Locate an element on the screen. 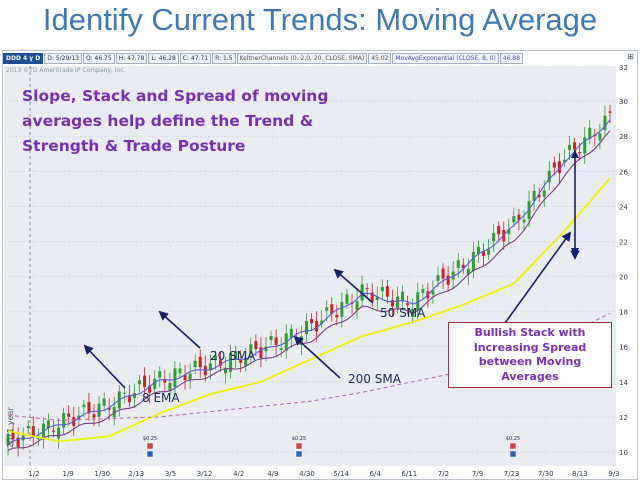 Image resolution: width=640 pixels, height=480 pixels. headline-line-2: averages help define the Trend & is located at coordinates (168, 121).